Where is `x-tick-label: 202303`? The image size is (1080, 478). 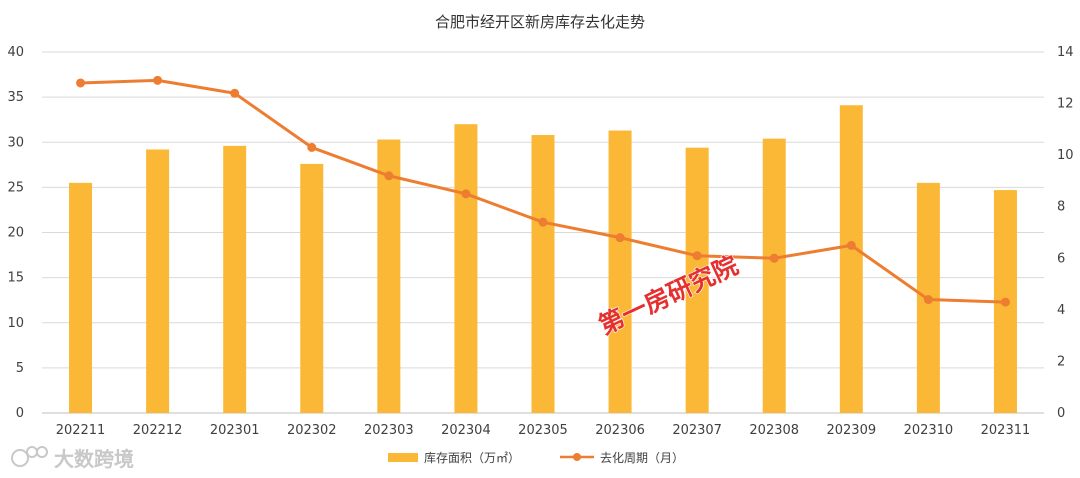
x-tick-label: 202303 is located at coordinates (389, 430).